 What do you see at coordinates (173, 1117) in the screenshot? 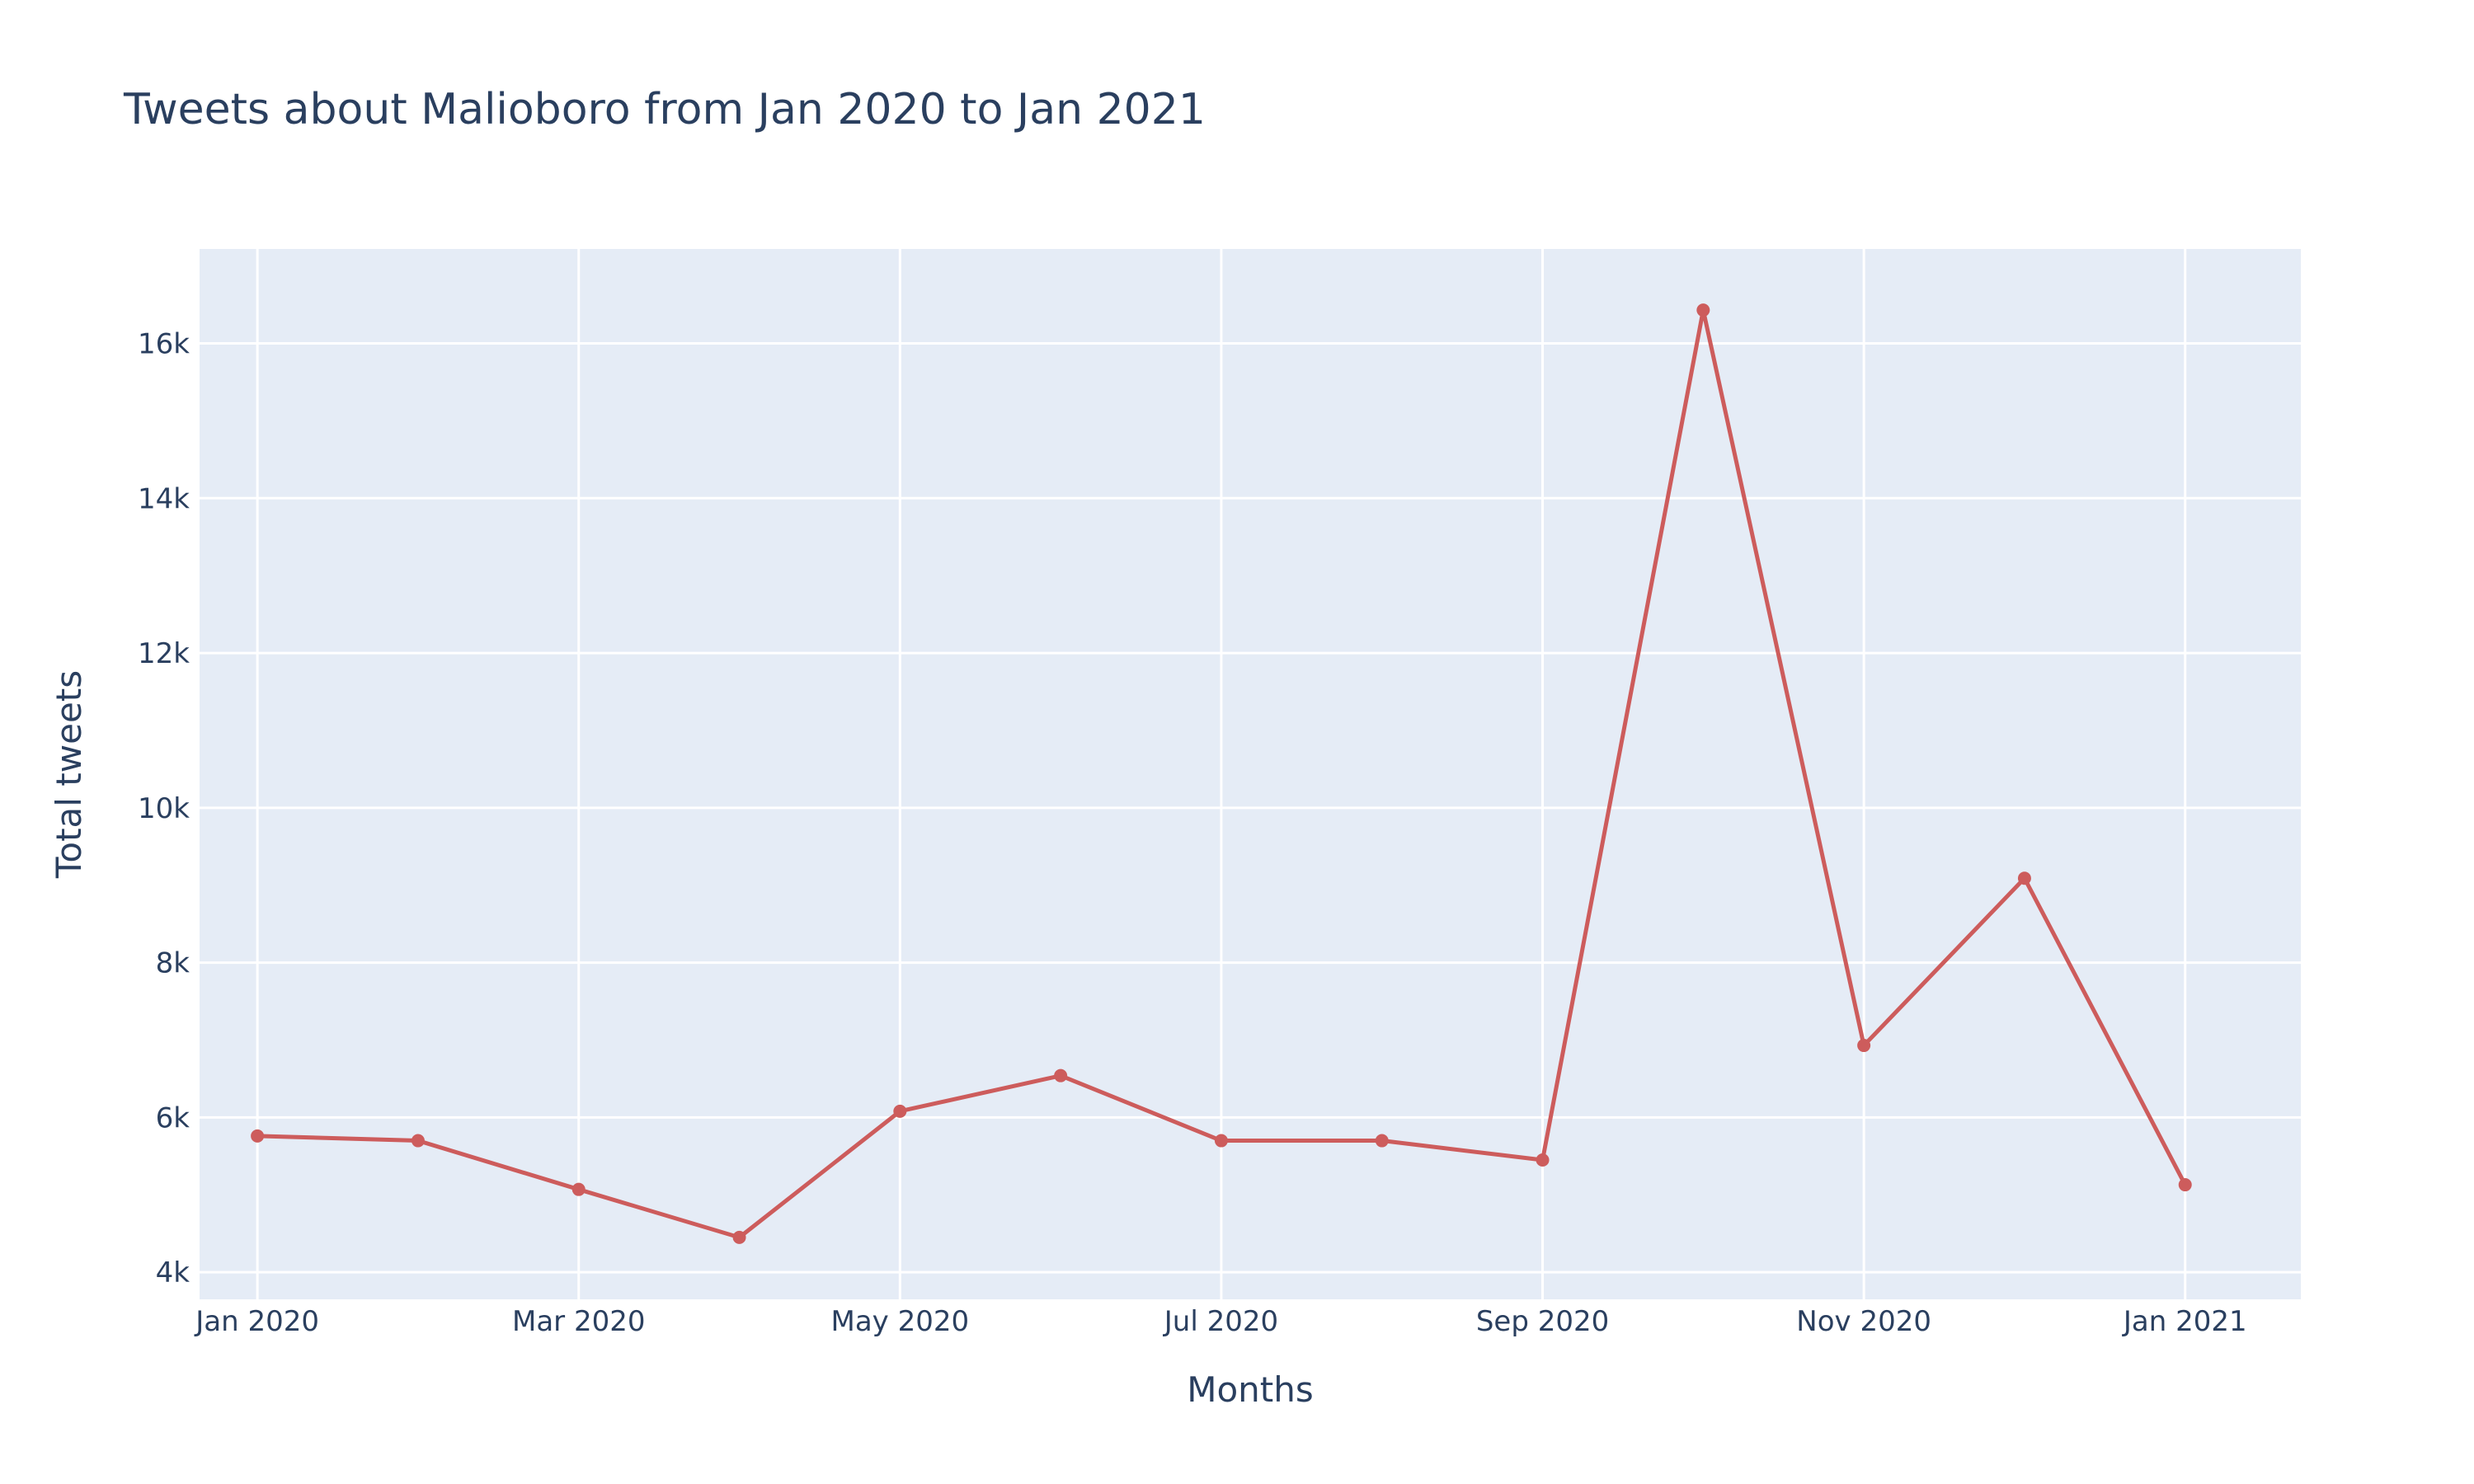
I see `y-tick-label: 6k` at bounding box center [173, 1117].